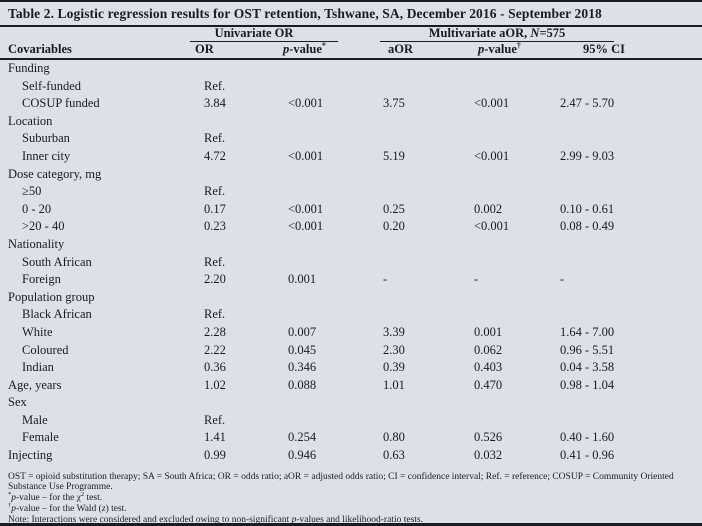 The image size is (702, 526). What do you see at coordinates (394, 367) in the screenshot?
I see `cell-aor: 0.39` at bounding box center [394, 367].